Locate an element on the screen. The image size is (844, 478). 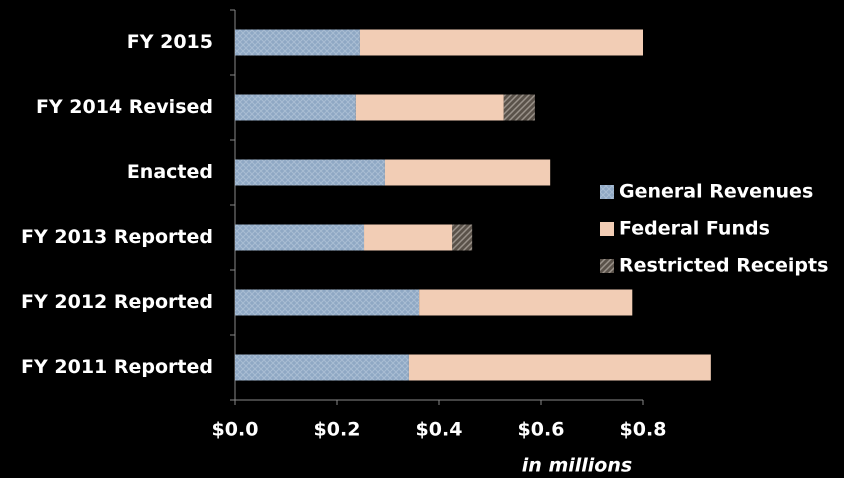
y-tick-label: FY 2012 Reported is located at coordinates (117, 302).